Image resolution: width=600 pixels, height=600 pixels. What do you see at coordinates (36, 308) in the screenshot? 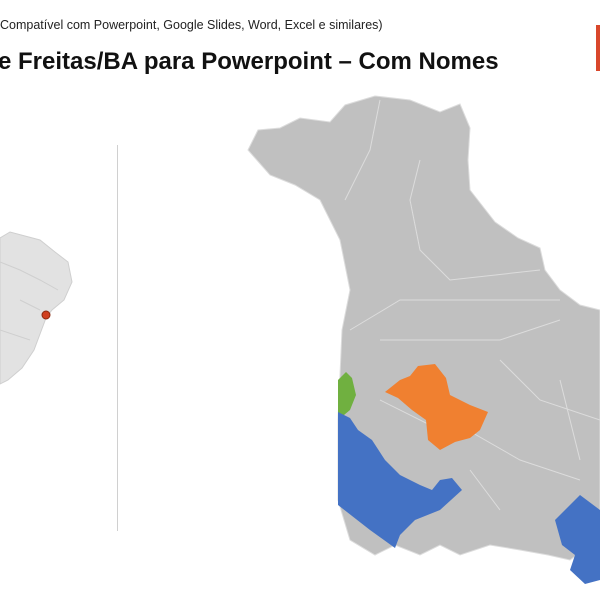
I see `brazil-locator-map` at bounding box center [36, 308].